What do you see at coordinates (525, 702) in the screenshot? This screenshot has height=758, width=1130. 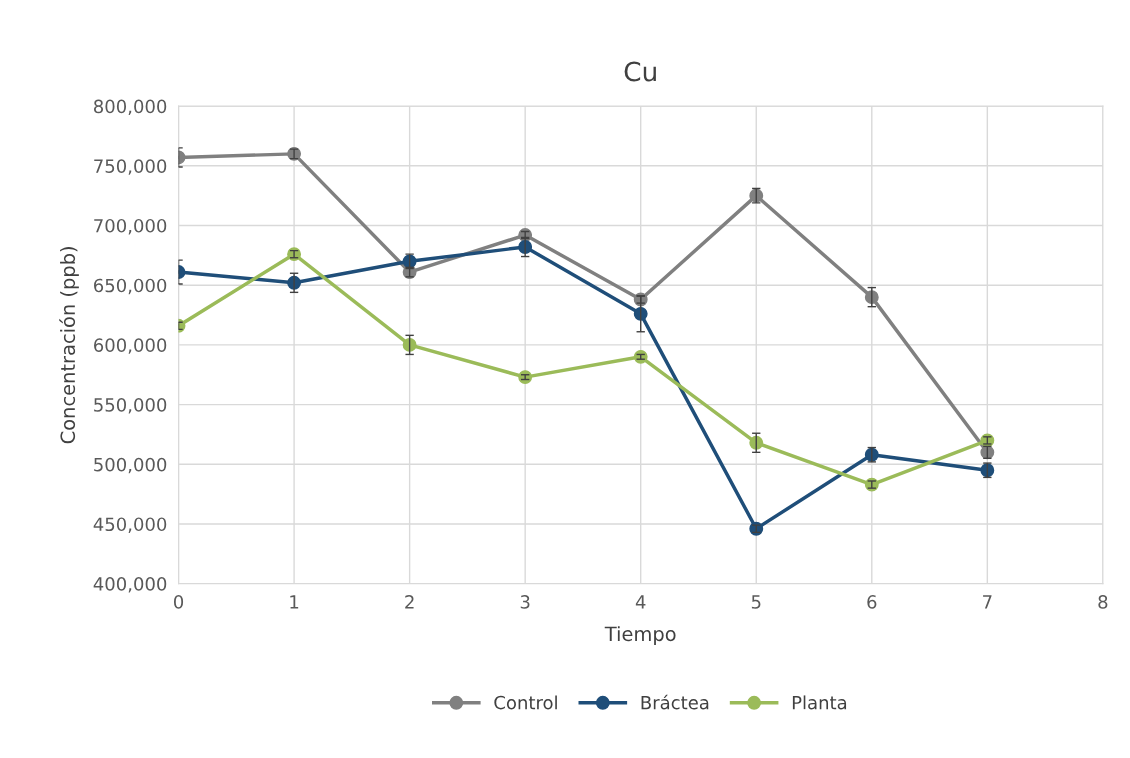 I see `legend-label: Control` at bounding box center [525, 702].